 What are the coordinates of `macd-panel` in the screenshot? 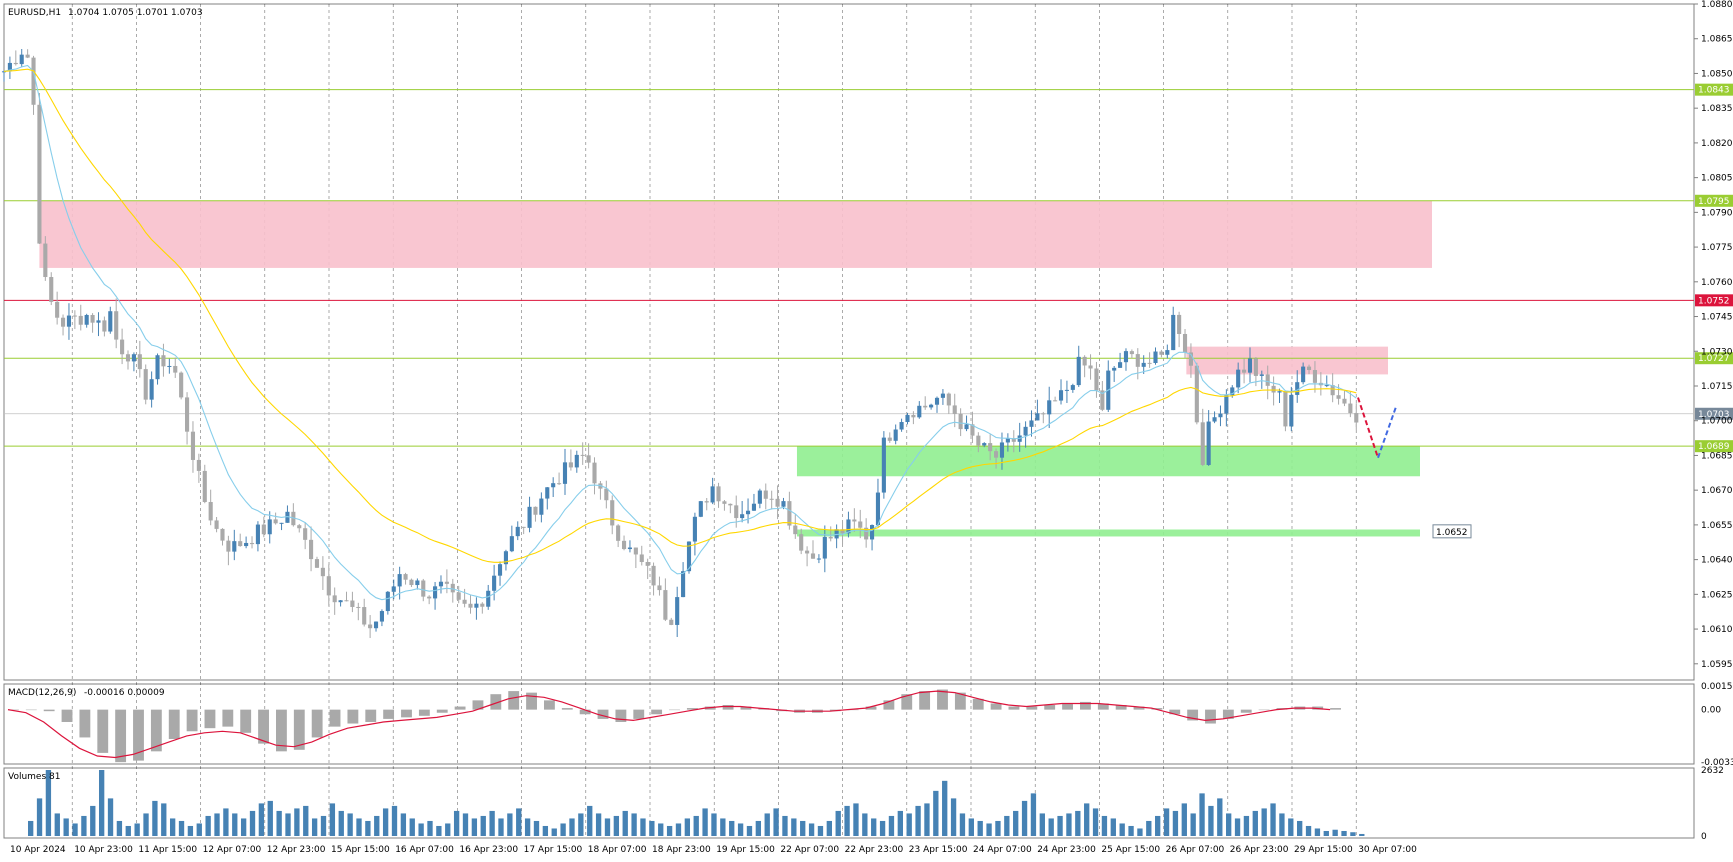 It's located at (849, 724).